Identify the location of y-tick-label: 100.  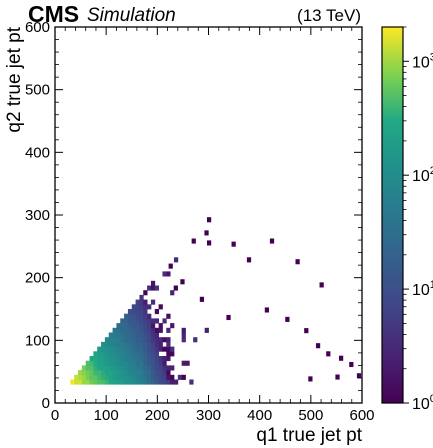
(37, 340).